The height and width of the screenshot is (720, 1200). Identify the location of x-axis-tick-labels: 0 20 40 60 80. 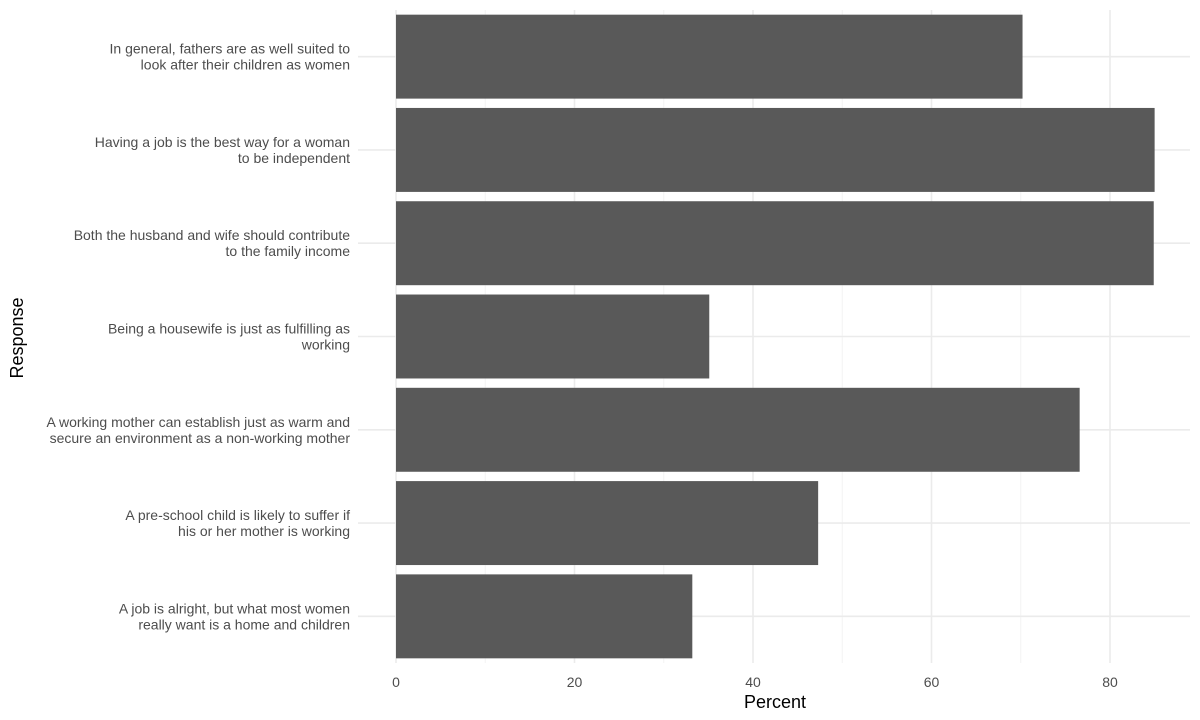
(755, 682).